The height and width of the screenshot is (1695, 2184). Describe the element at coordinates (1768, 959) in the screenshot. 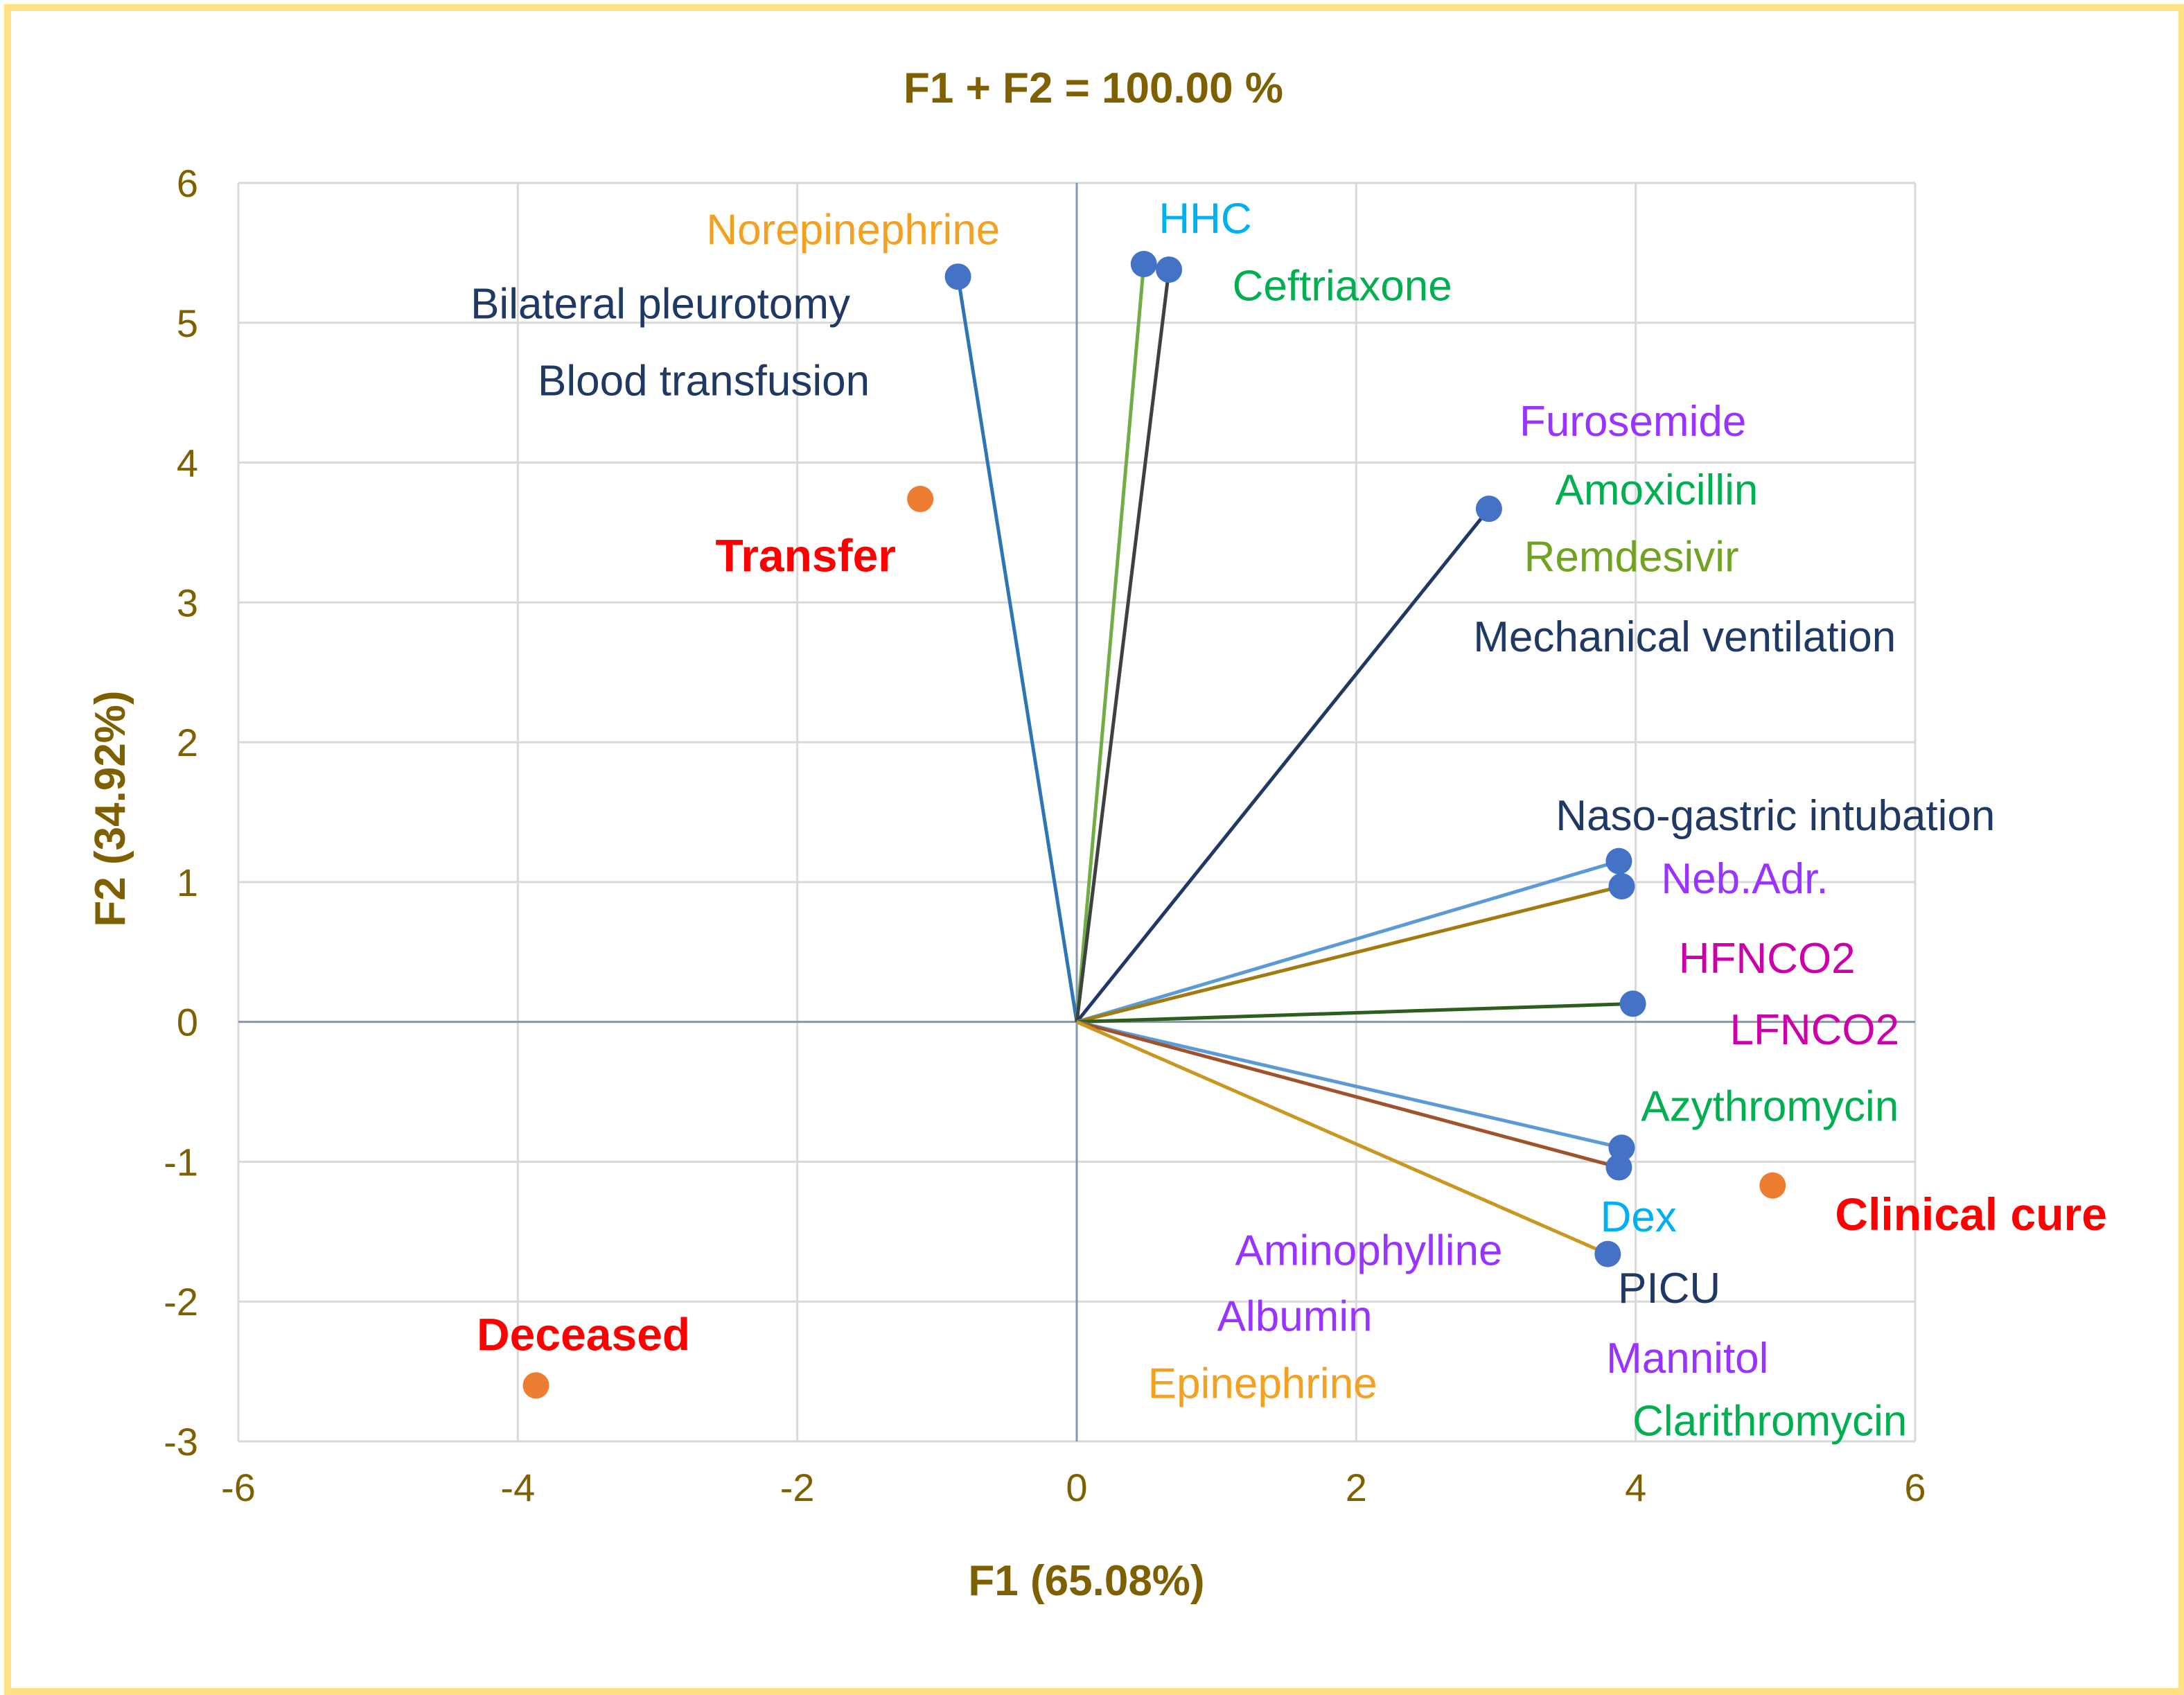

I see `variable-label: HFNCO2` at that location.